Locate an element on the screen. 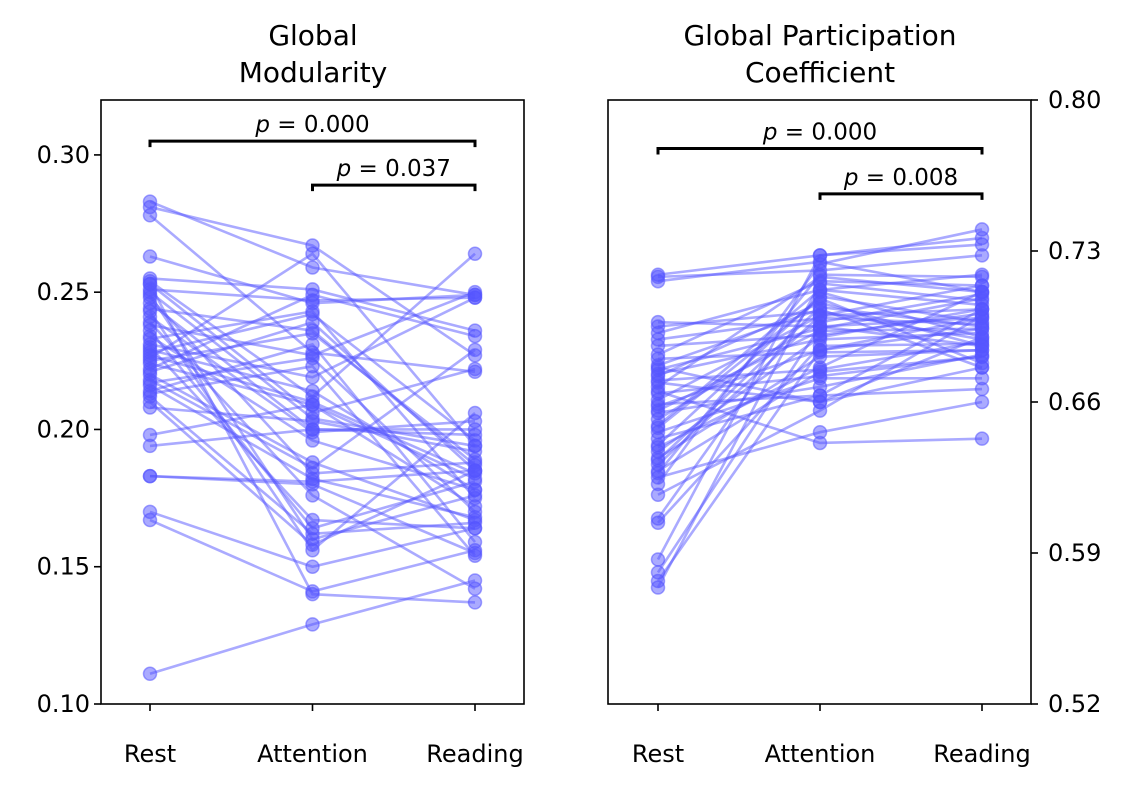 The image size is (1133, 788). y-tick-label: 0.80 is located at coordinates (1074, 100).